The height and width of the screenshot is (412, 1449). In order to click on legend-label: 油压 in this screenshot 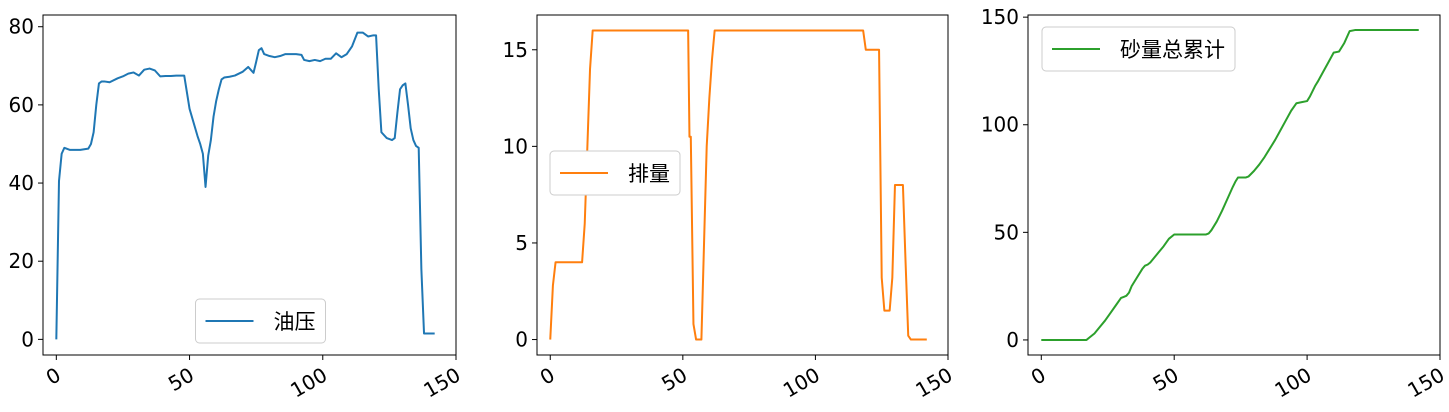, I will do `click(295, 322)`.